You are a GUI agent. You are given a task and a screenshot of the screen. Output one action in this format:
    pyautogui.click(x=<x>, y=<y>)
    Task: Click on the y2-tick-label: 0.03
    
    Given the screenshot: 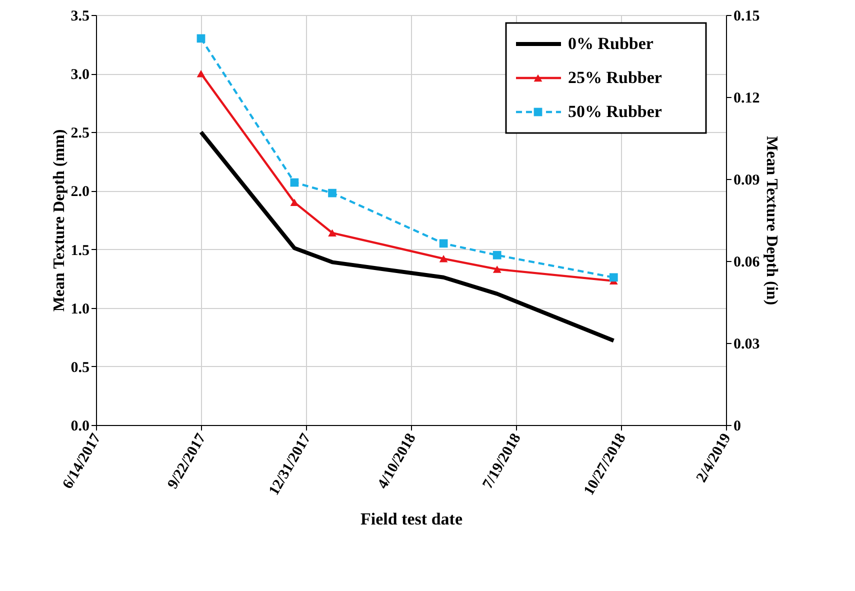 What is the action you would take?
    pyautogui.click(x=747, y=344)
    